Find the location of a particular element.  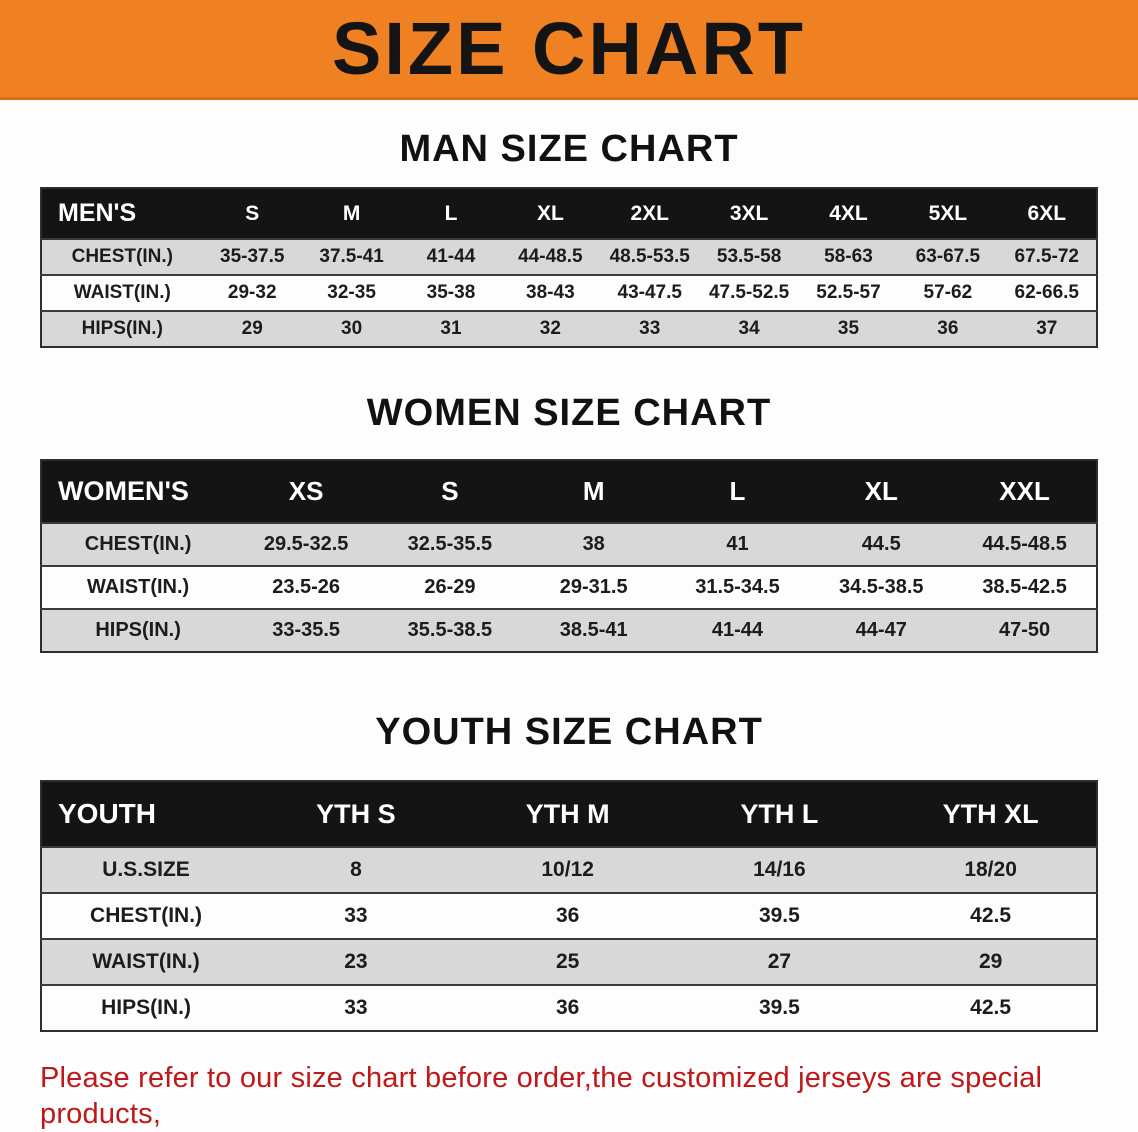

table-cell: 14/16 is located at coordinates (779, 869).